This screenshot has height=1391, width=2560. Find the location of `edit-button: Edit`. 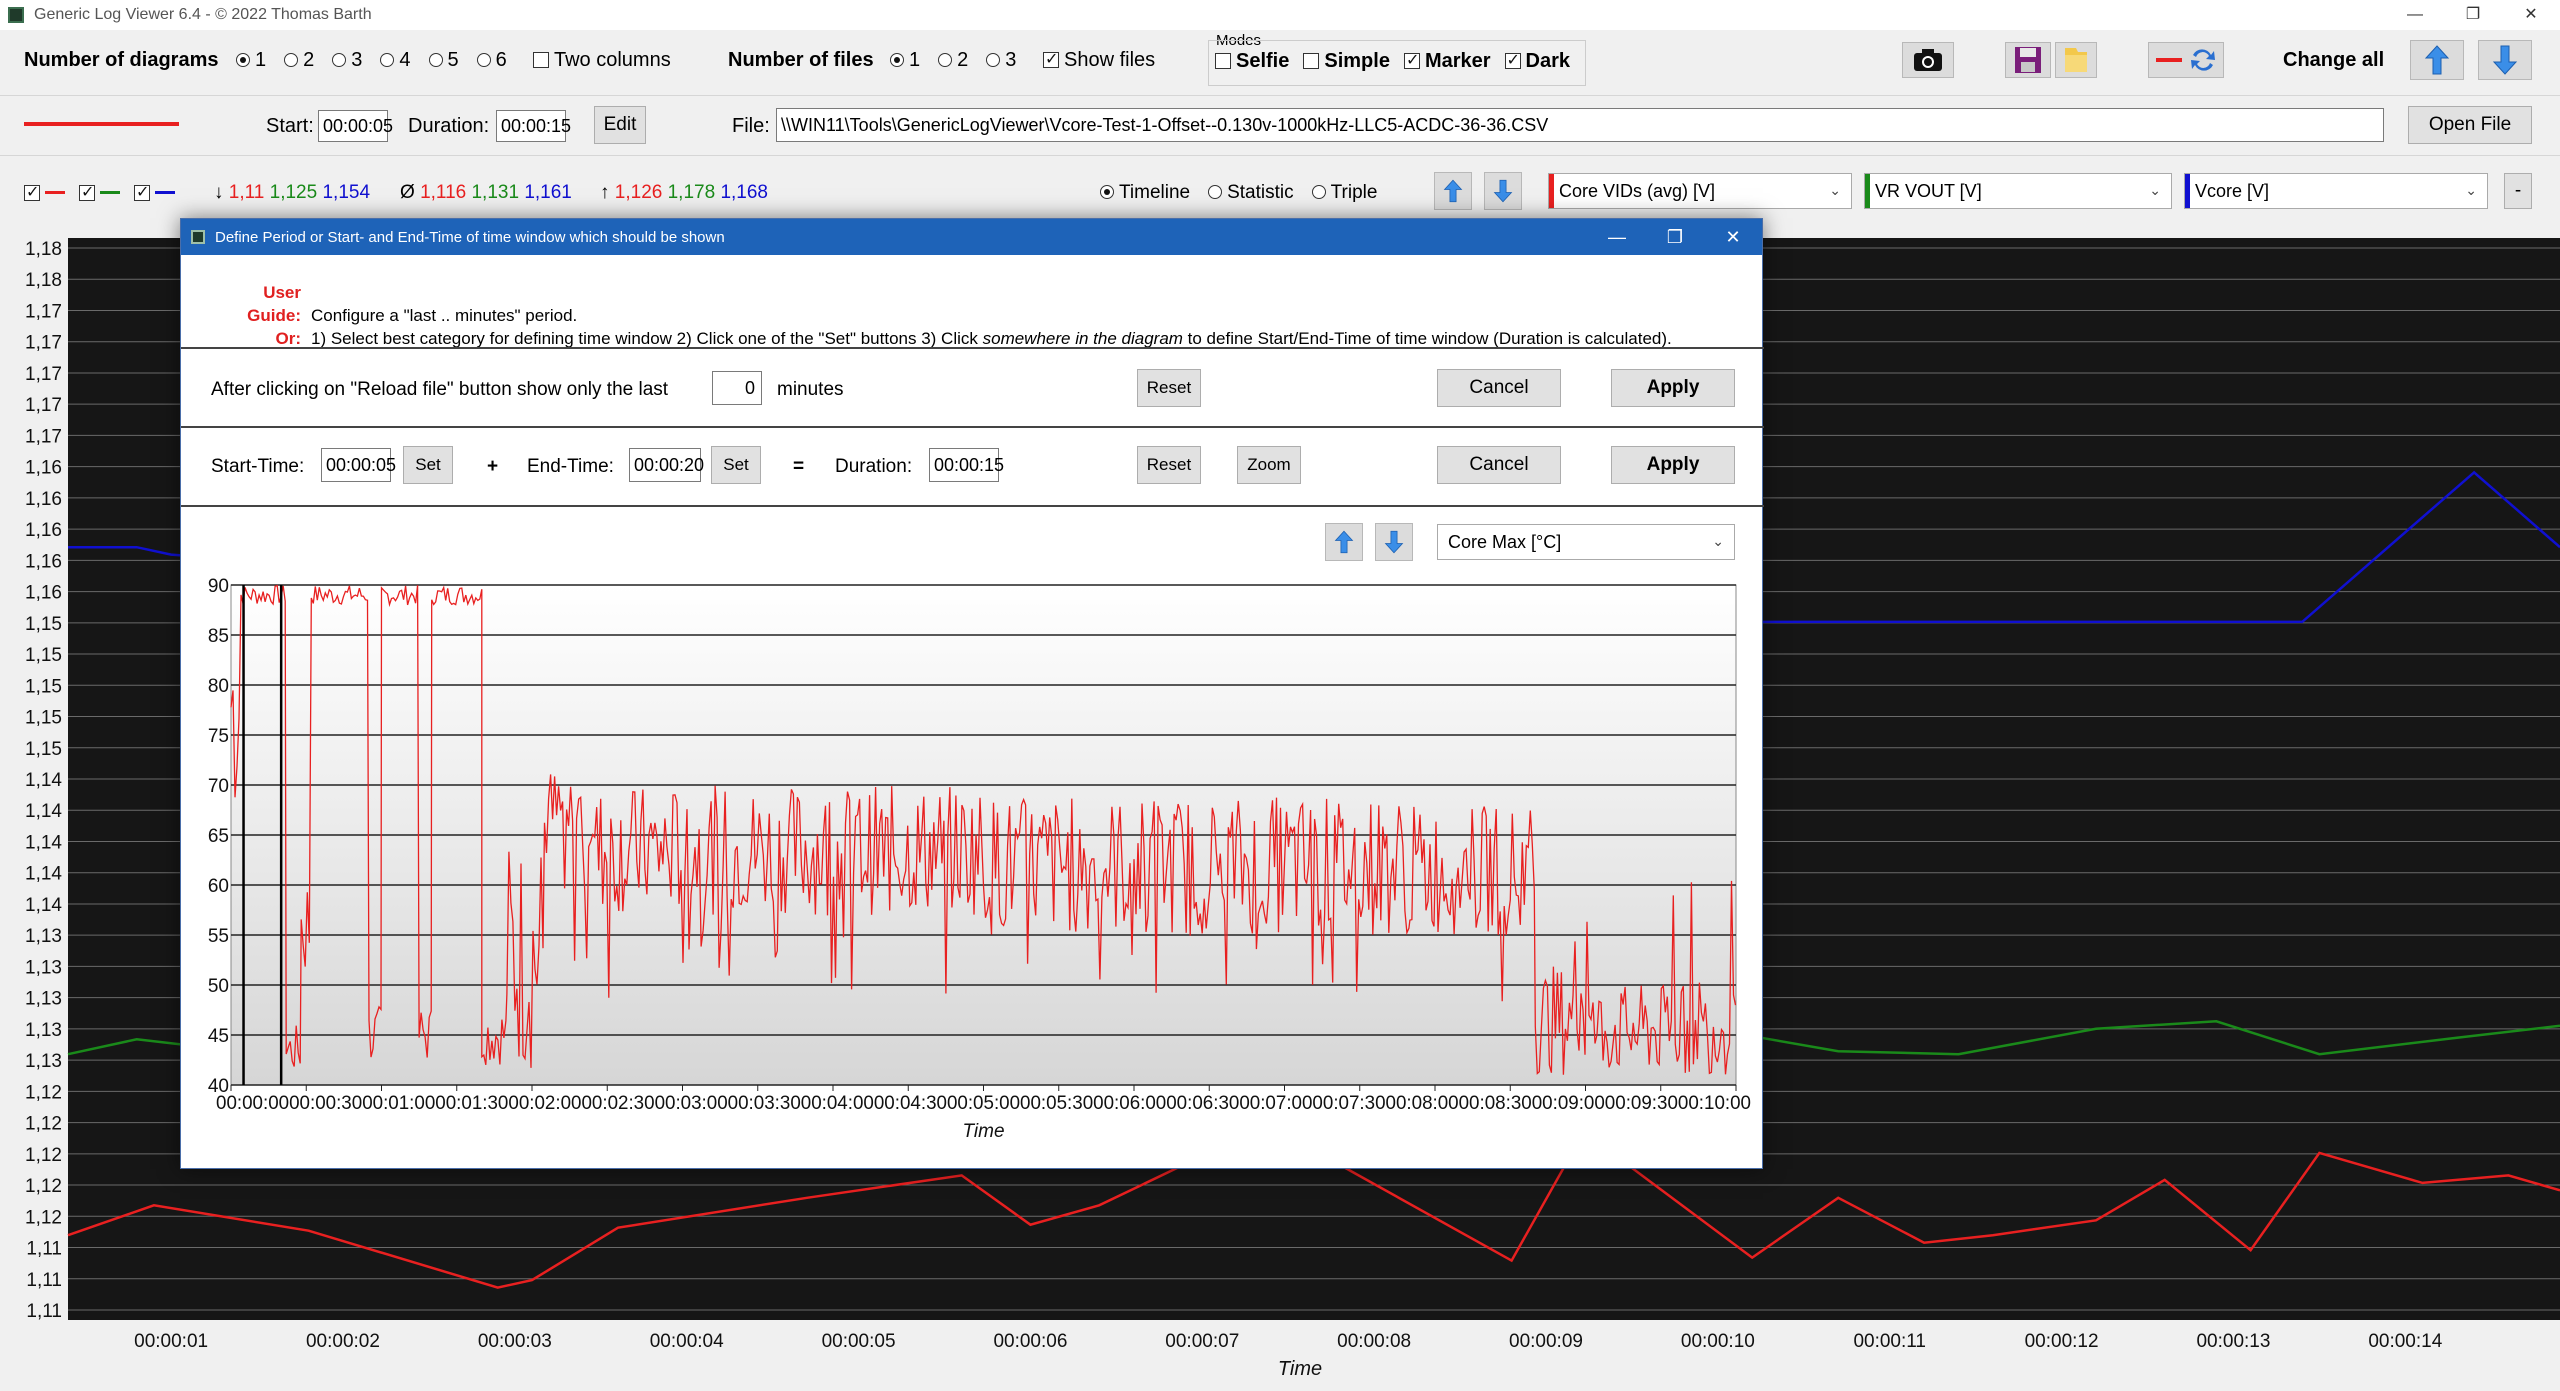

edit-button: Edit is located at coordinates (620, 125).